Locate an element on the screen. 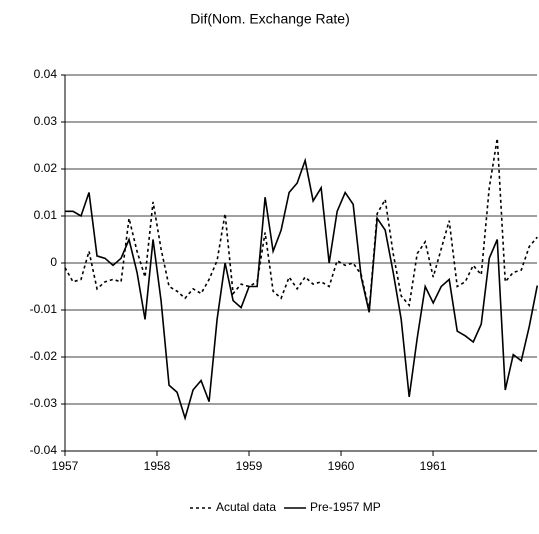 The image size is (539, 534). y-tick-label: -0.01 is located at coordinates (44, 309).